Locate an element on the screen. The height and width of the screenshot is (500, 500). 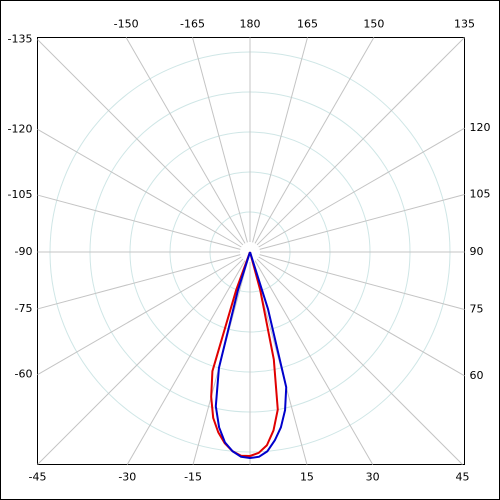
angle-label: 165 is located at coordinates (307, 24).